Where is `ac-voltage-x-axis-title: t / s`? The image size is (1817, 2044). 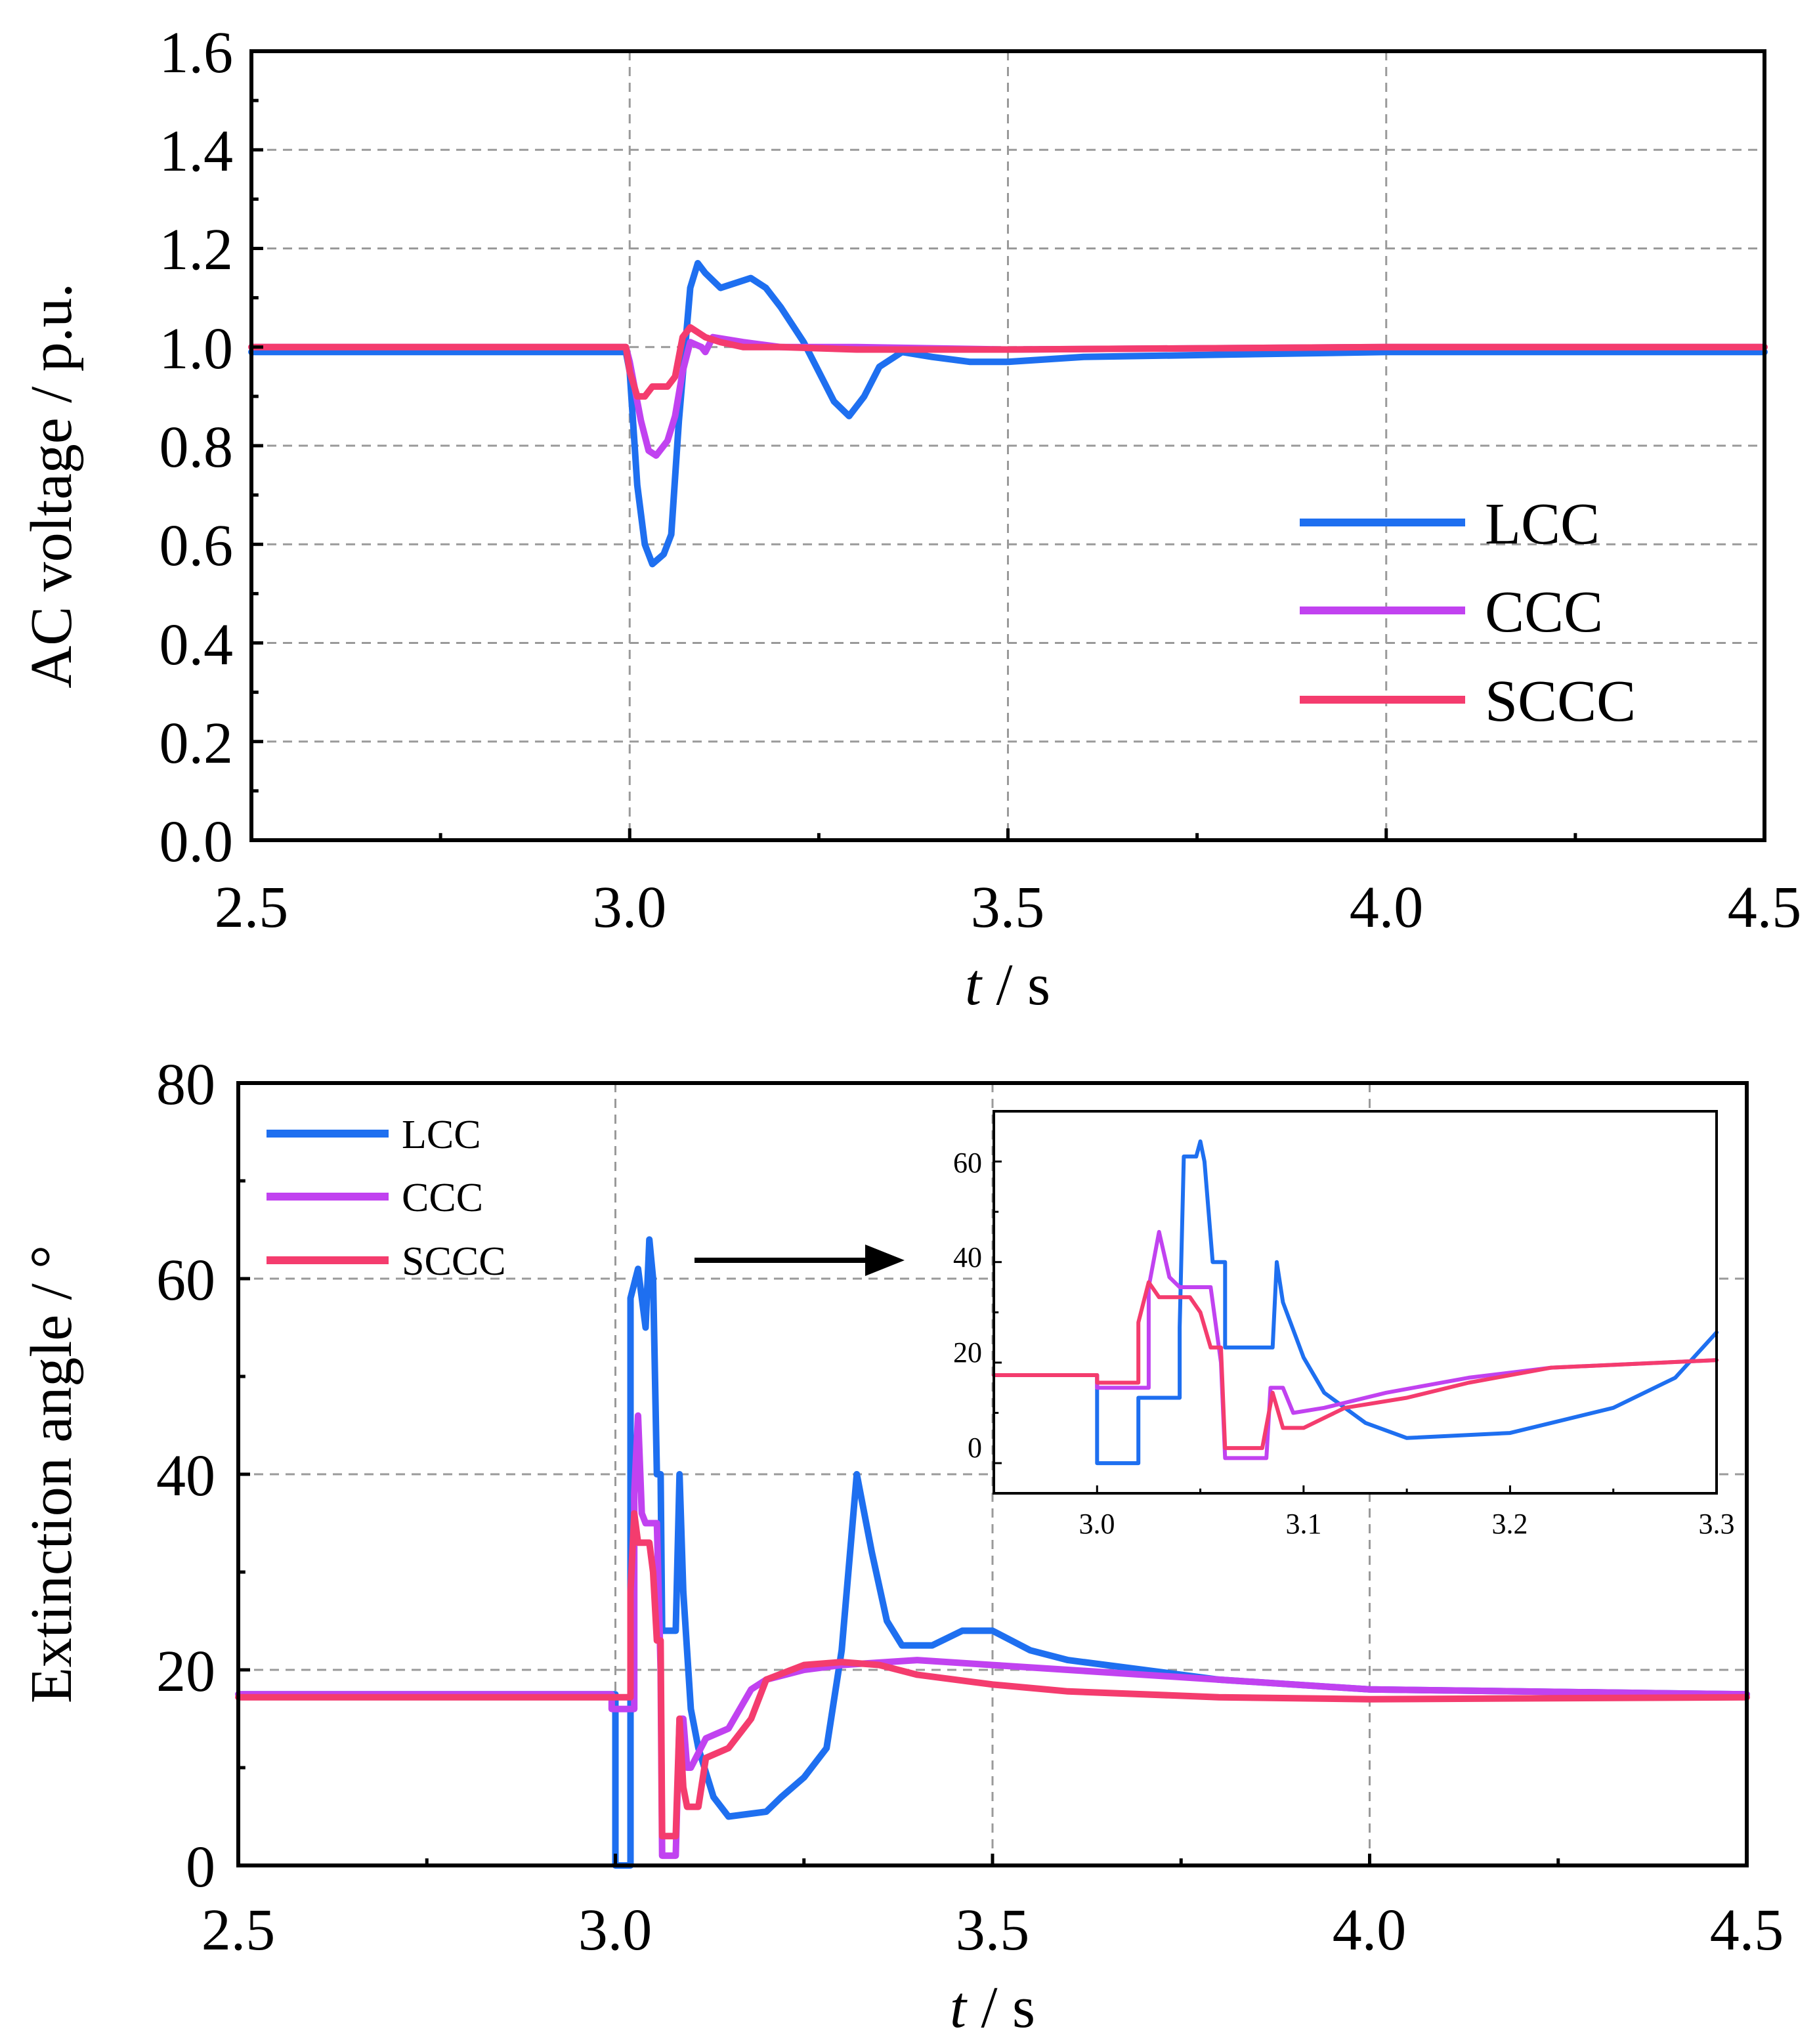
ac-voltage-x-axis-title: t / s is located at coordinates (1007, 985).